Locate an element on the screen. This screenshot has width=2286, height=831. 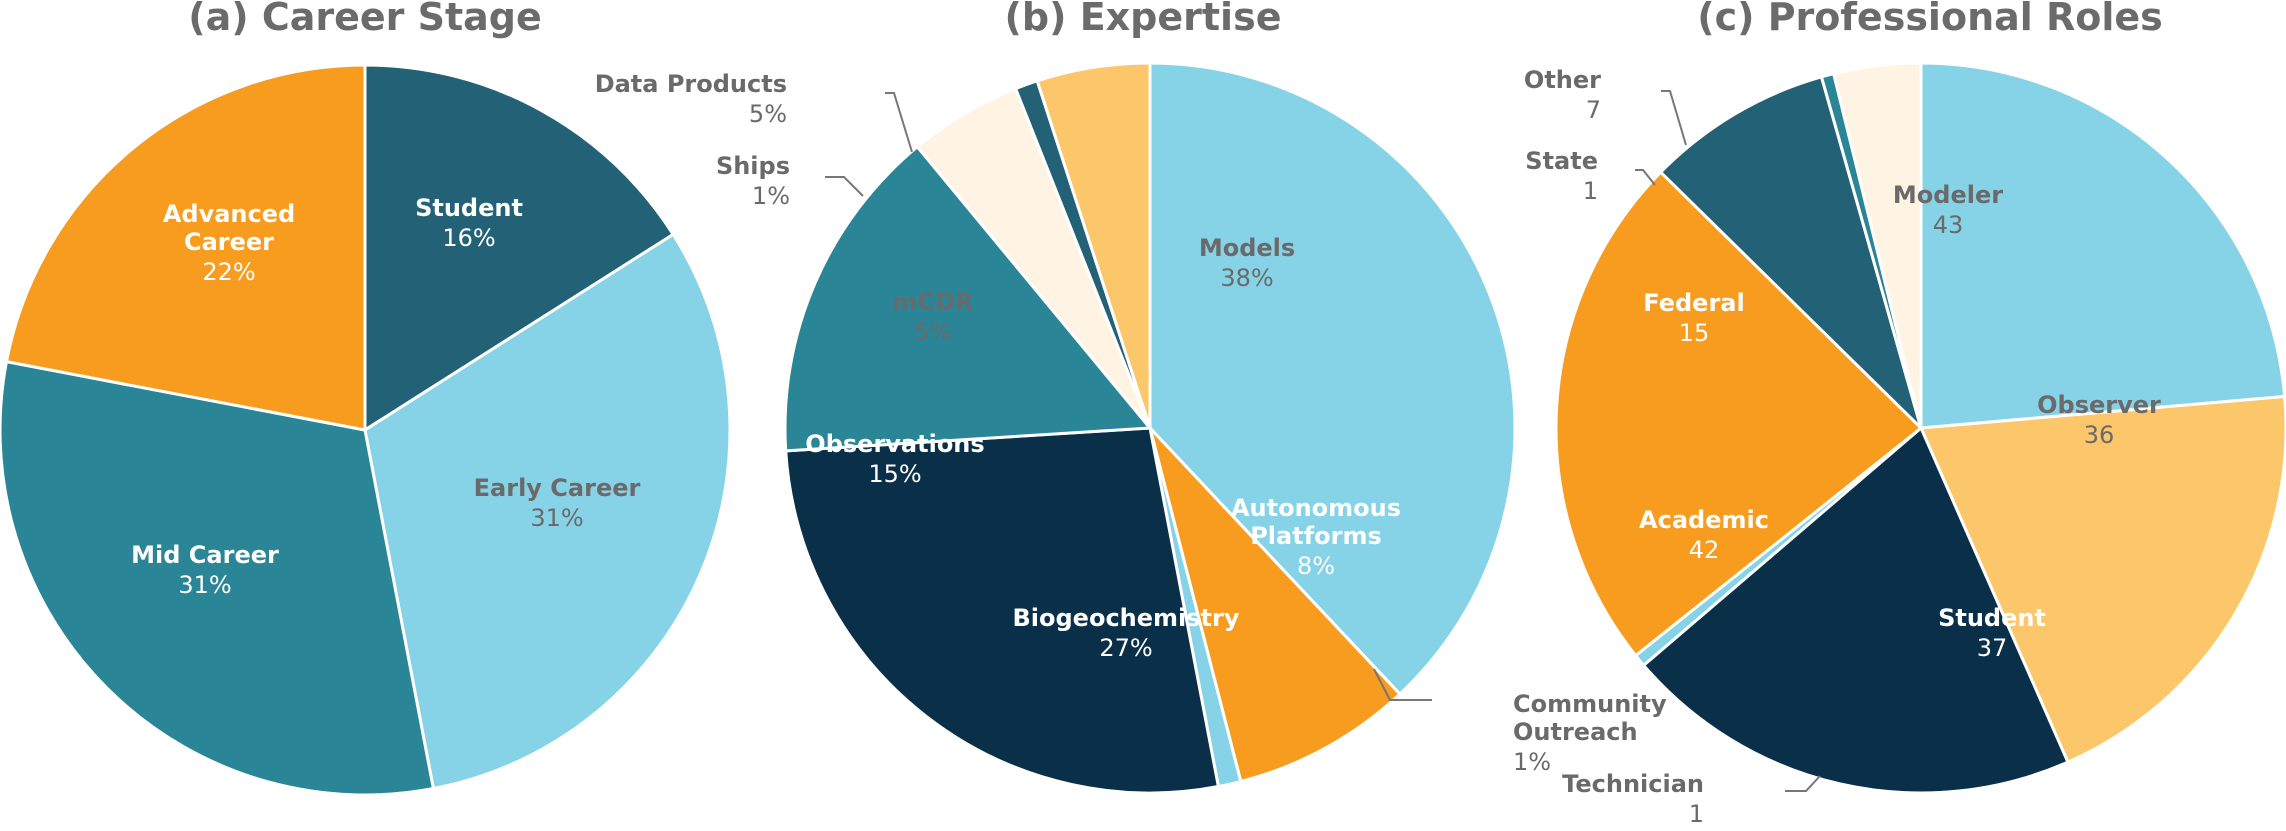
slice-value-label: 27% is located at coordinates (1125, 648).